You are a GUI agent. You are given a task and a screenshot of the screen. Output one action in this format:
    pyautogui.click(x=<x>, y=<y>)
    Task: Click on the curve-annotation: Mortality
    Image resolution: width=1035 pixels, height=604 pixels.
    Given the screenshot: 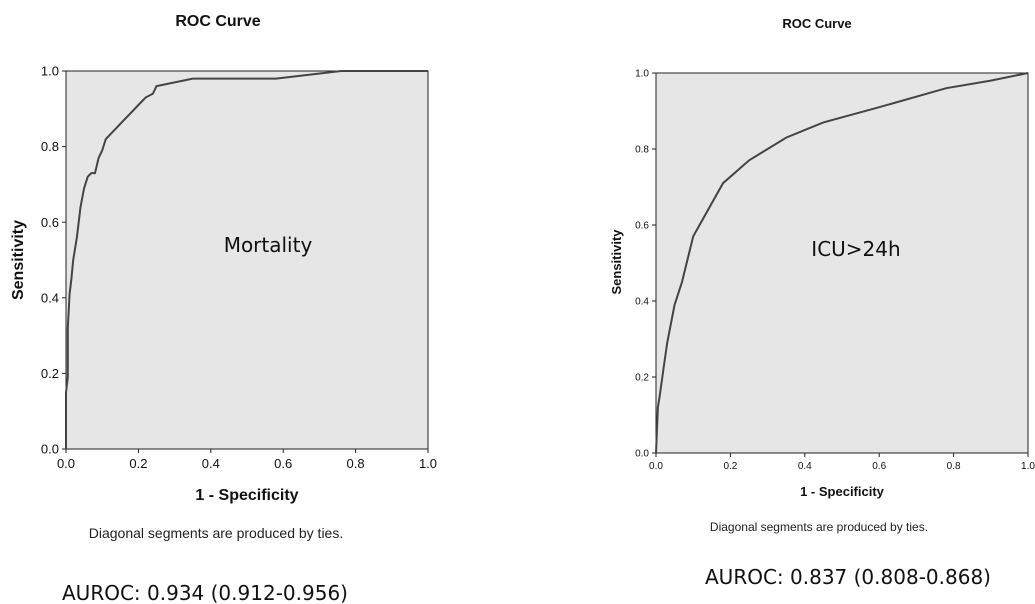 What is the action you would take?
    pyautogui.click(x=268, y=245)
    